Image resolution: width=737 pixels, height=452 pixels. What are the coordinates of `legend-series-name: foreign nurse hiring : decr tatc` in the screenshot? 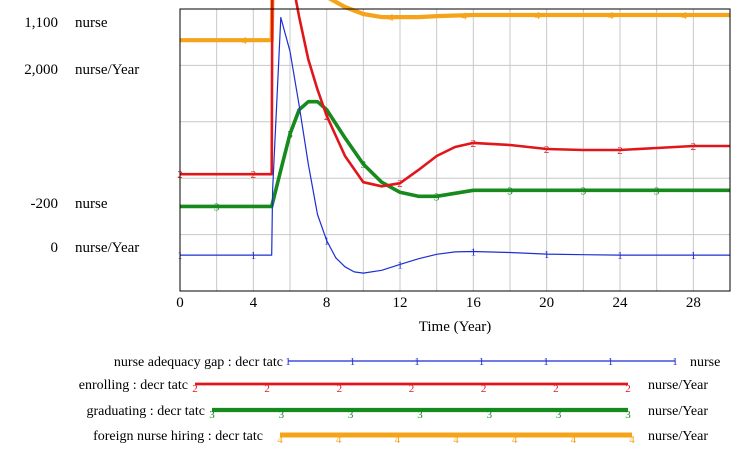 It's located at (178, 436).